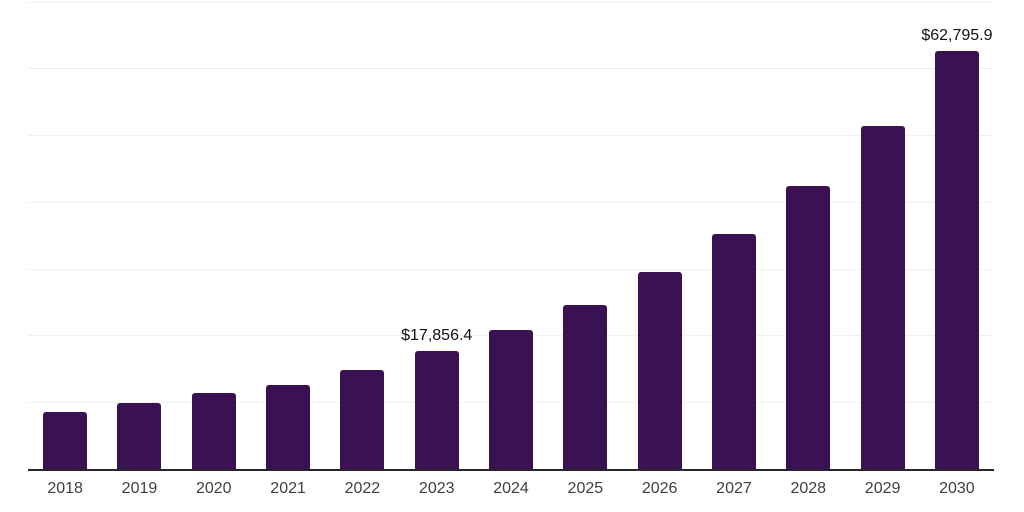 The height and width of the screenshot is (512, 1024). Describe the element at coordinates (882, 298) in the screenshot. I see `bar-2029` at that location.